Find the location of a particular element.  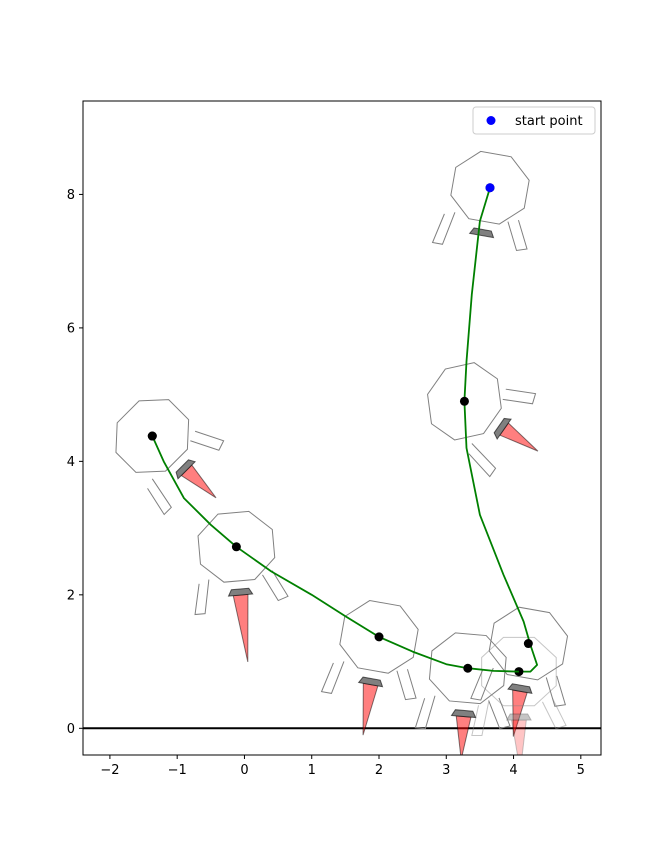

x-tick-label: 2 is located at coordinates (379, 770).